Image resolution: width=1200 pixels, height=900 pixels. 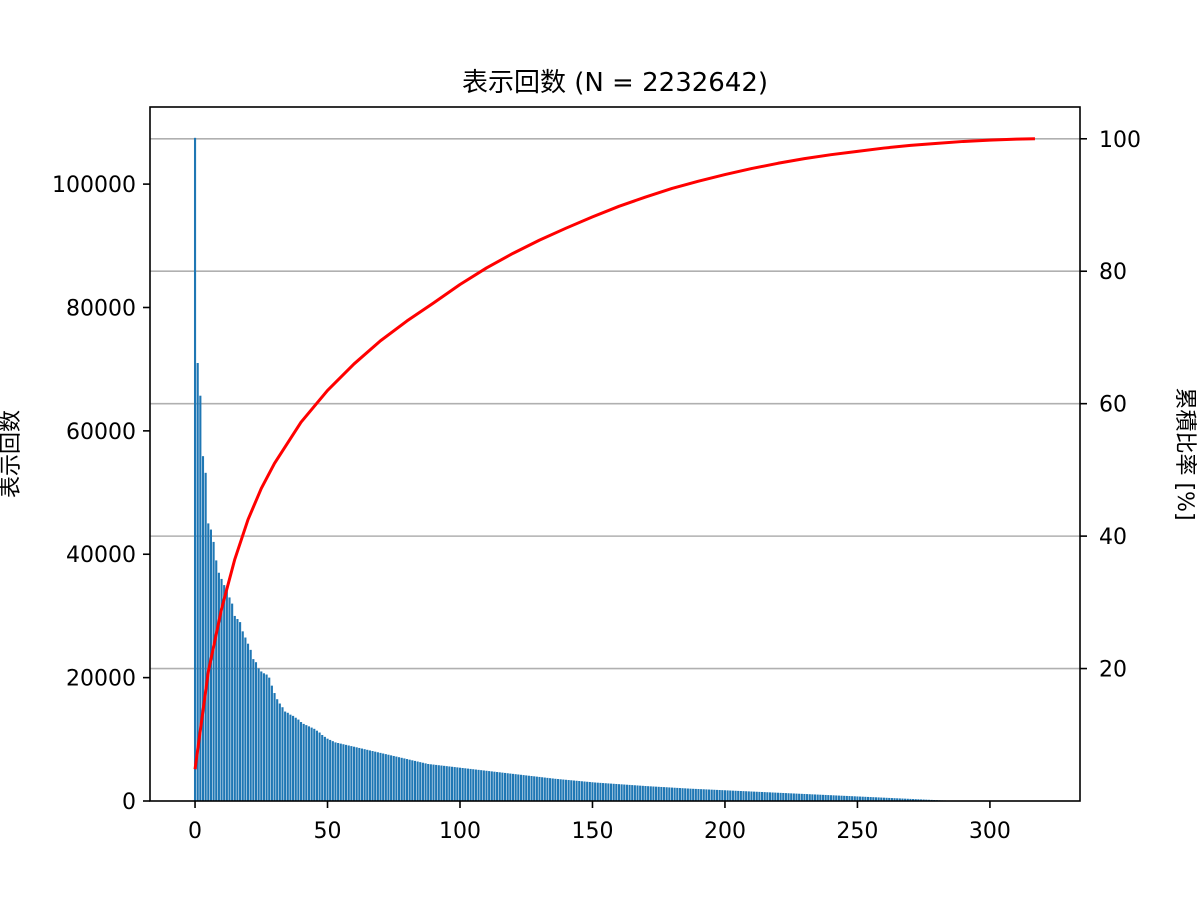 What do you see at coordinates (1113, 405) in the screenshot?
I see `y2-tick-label-60: 60` at bounding box center [1113, 405].